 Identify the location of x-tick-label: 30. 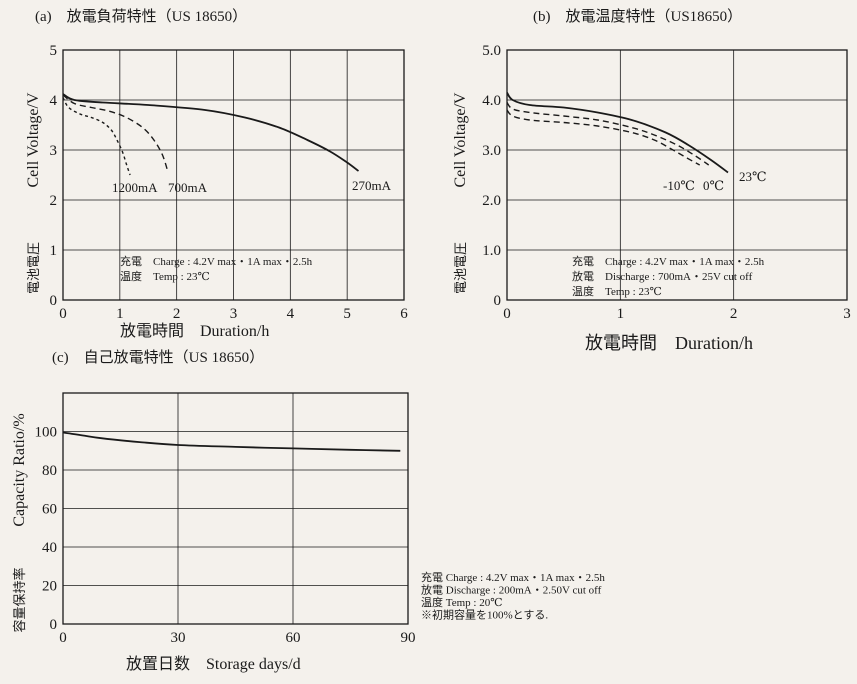
(178, 638).